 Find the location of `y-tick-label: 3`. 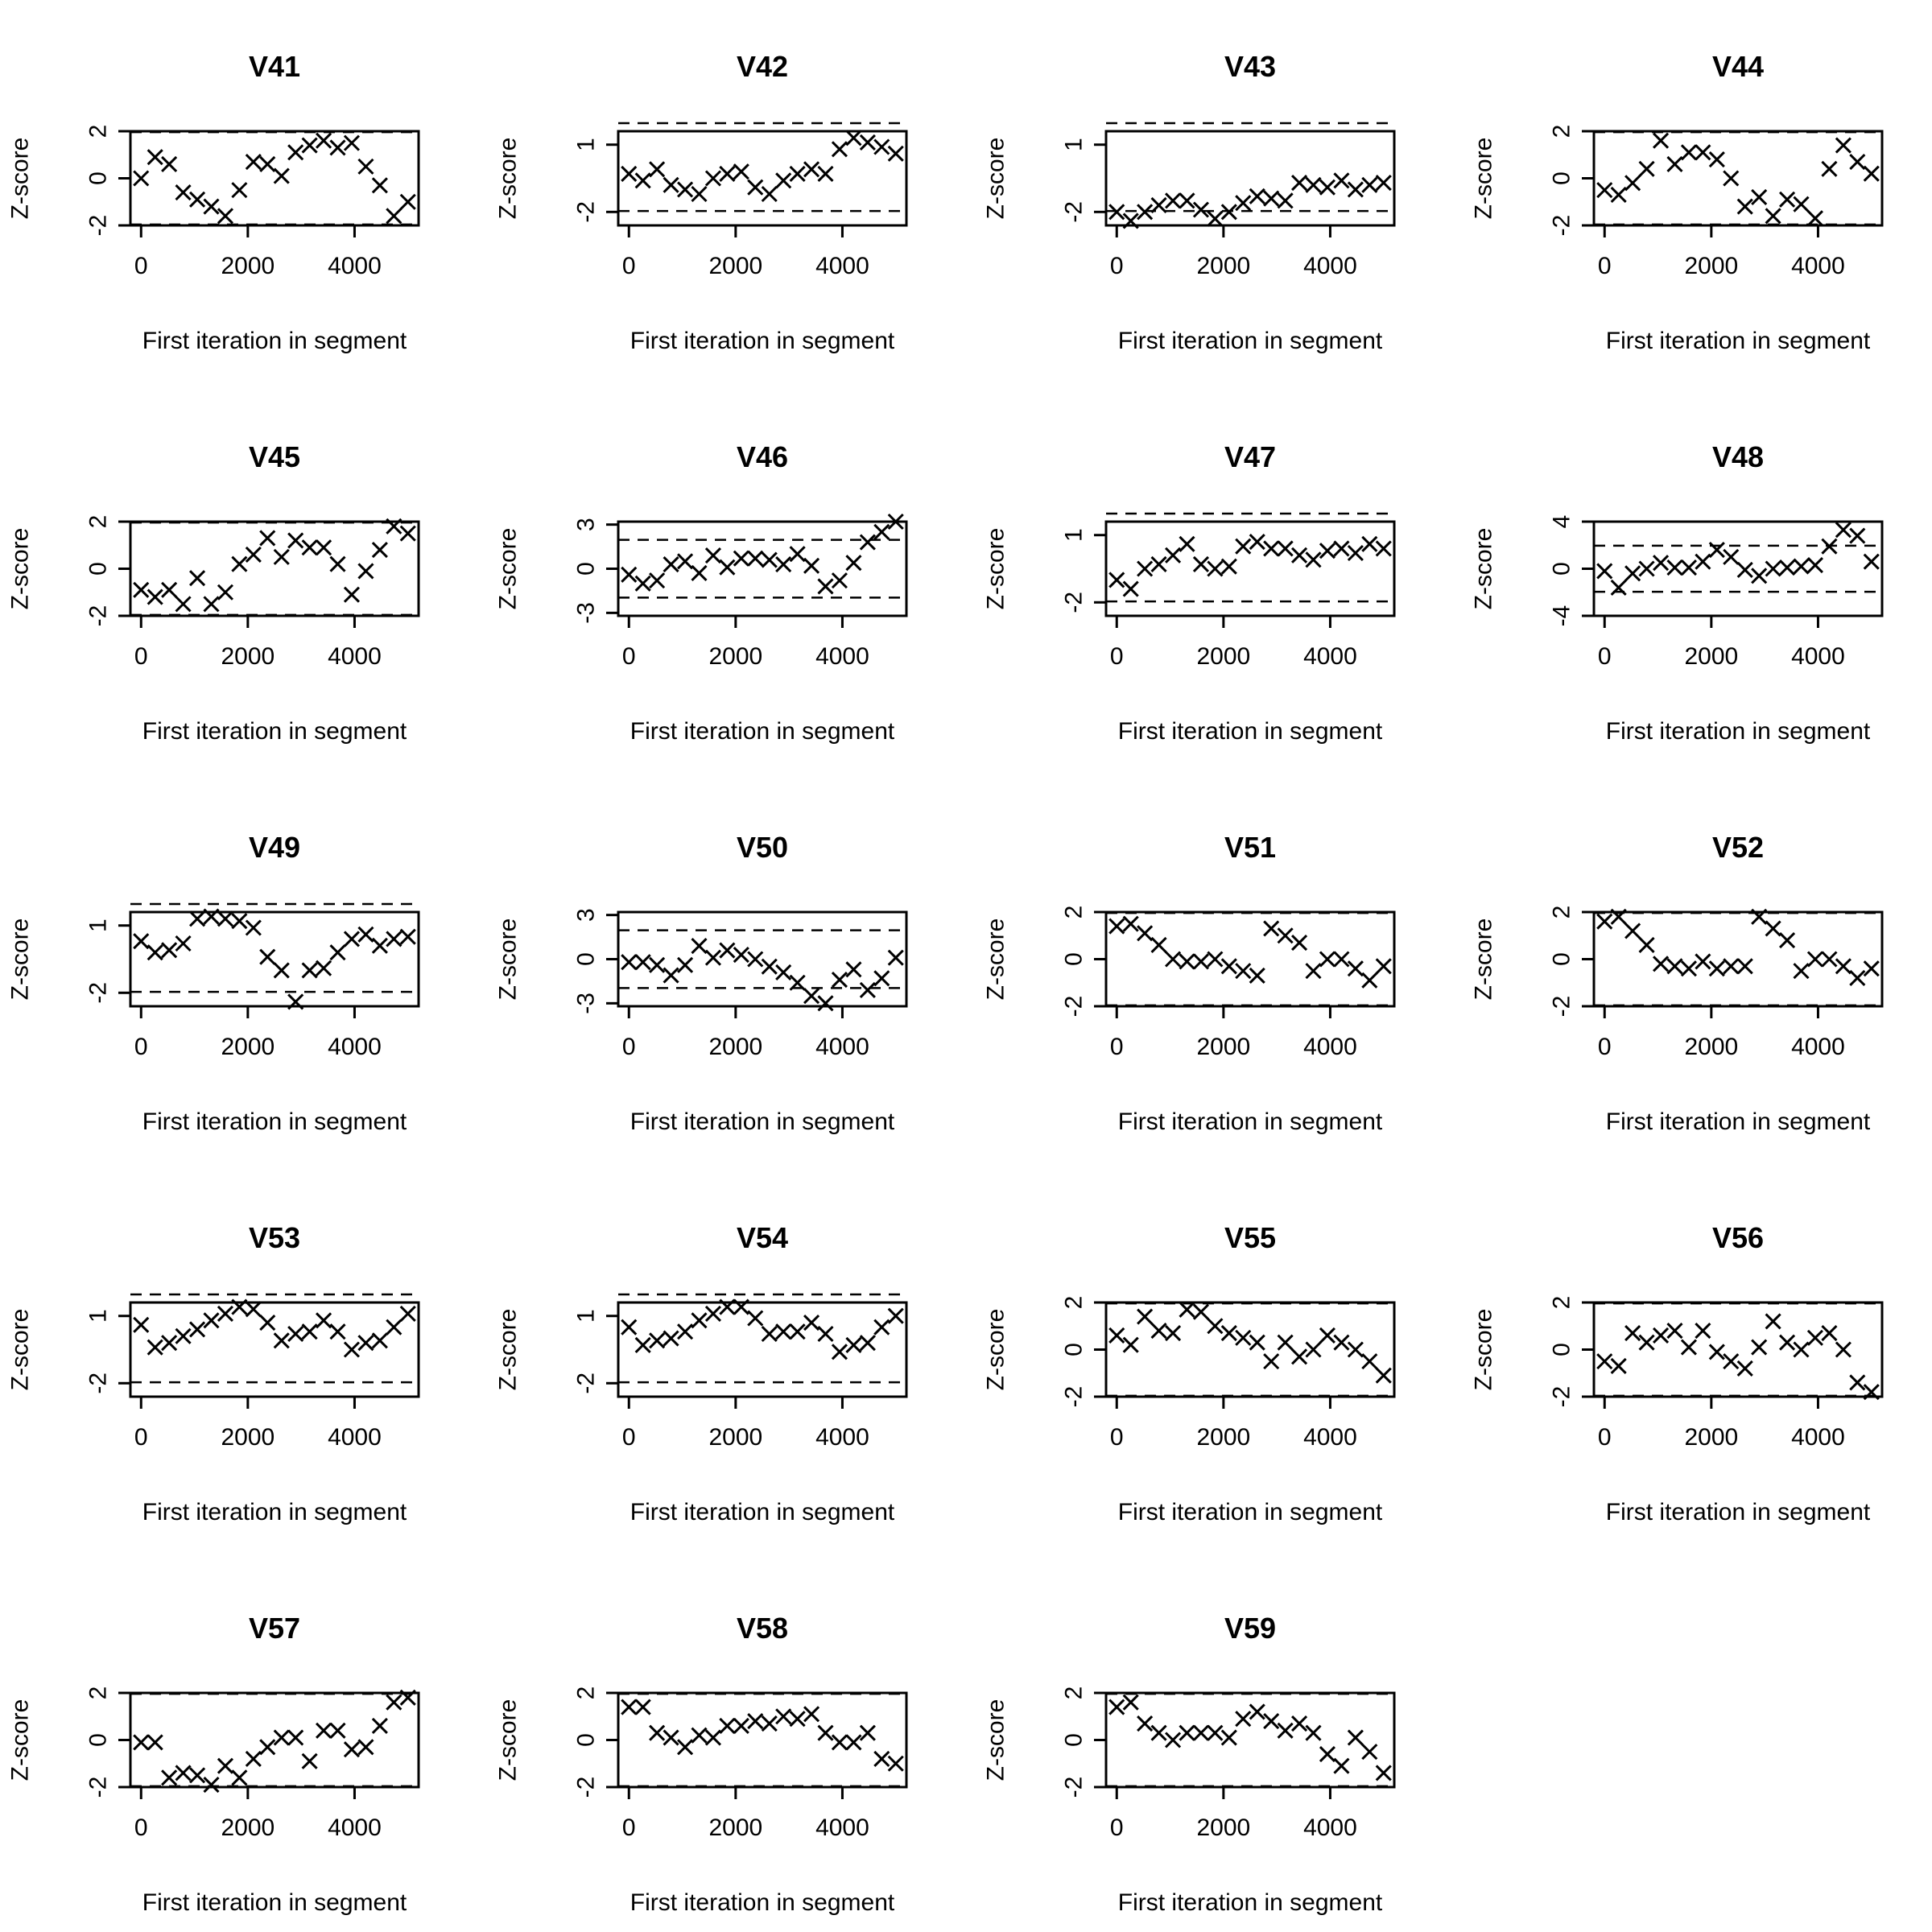

y-tick-label: 3 is located at coordinates (586, 915).